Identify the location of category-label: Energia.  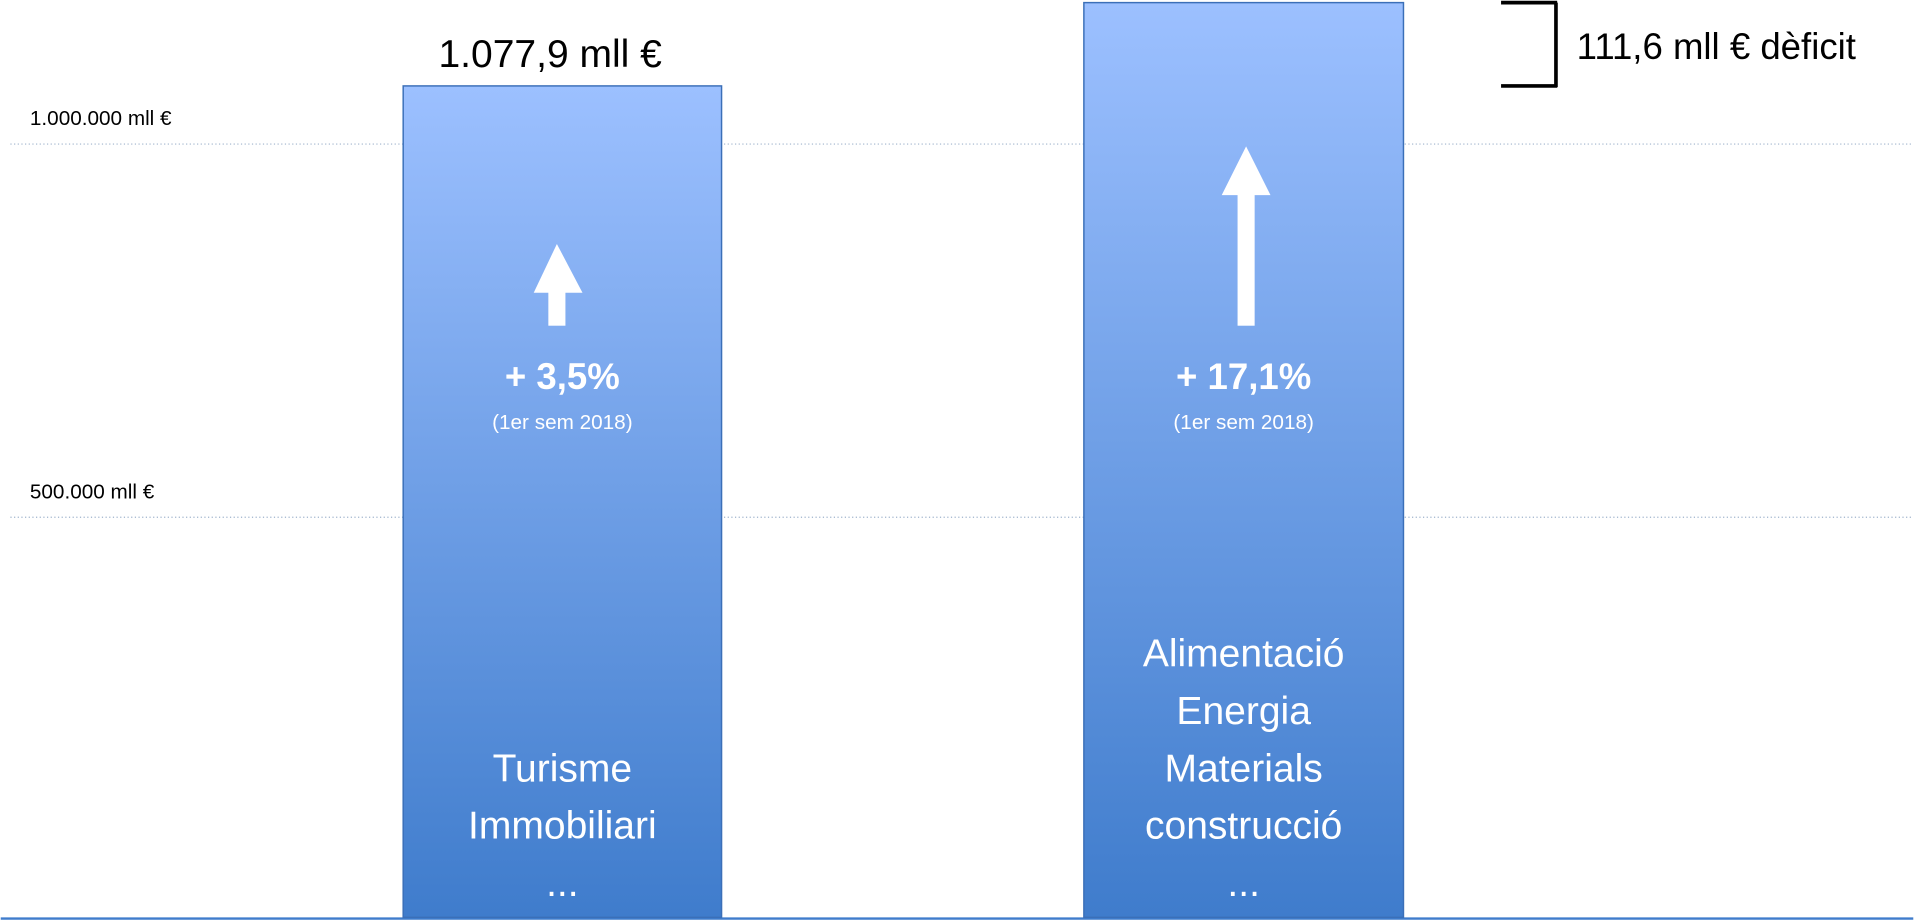
(1243, 711).